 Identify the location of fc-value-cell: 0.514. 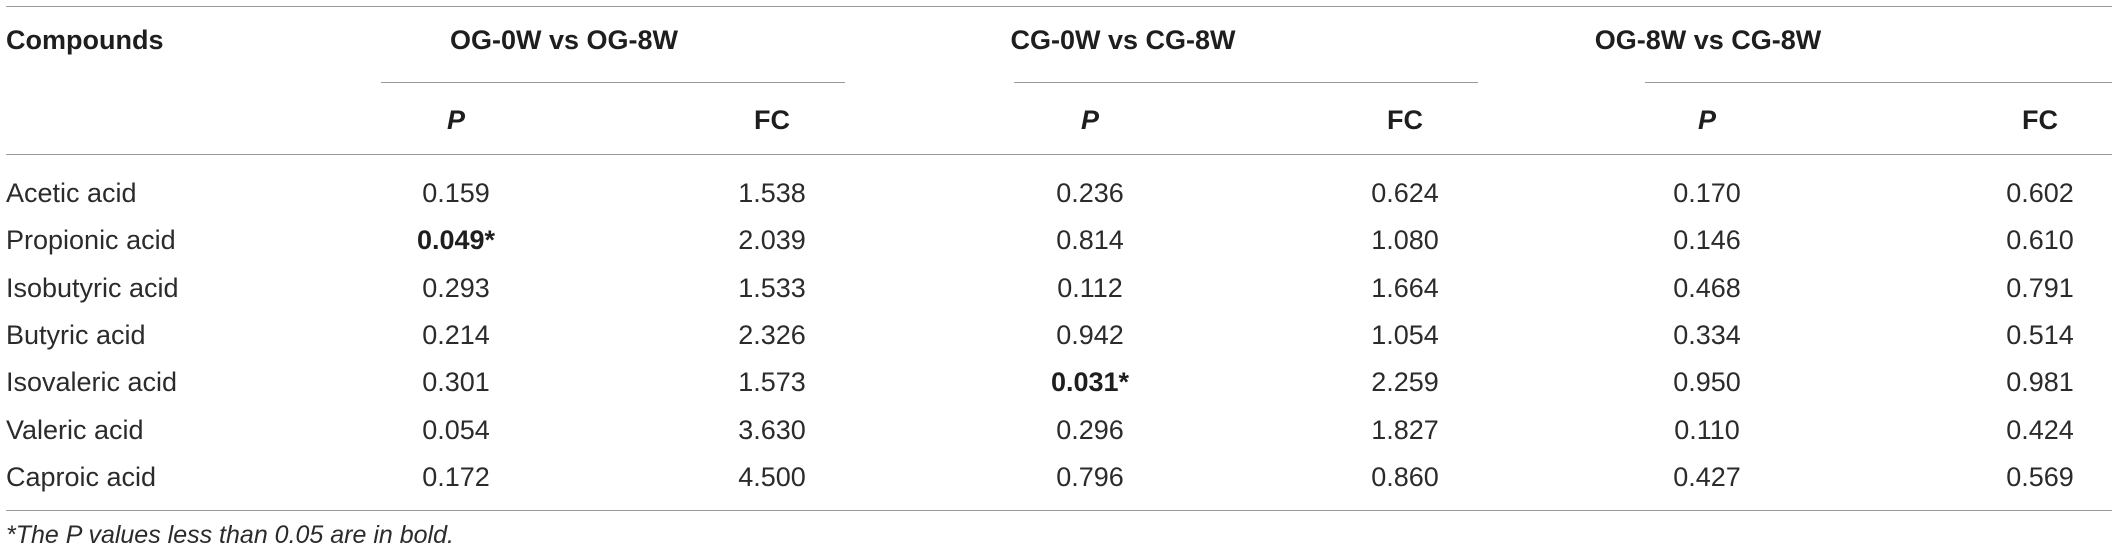
(2040, 335).